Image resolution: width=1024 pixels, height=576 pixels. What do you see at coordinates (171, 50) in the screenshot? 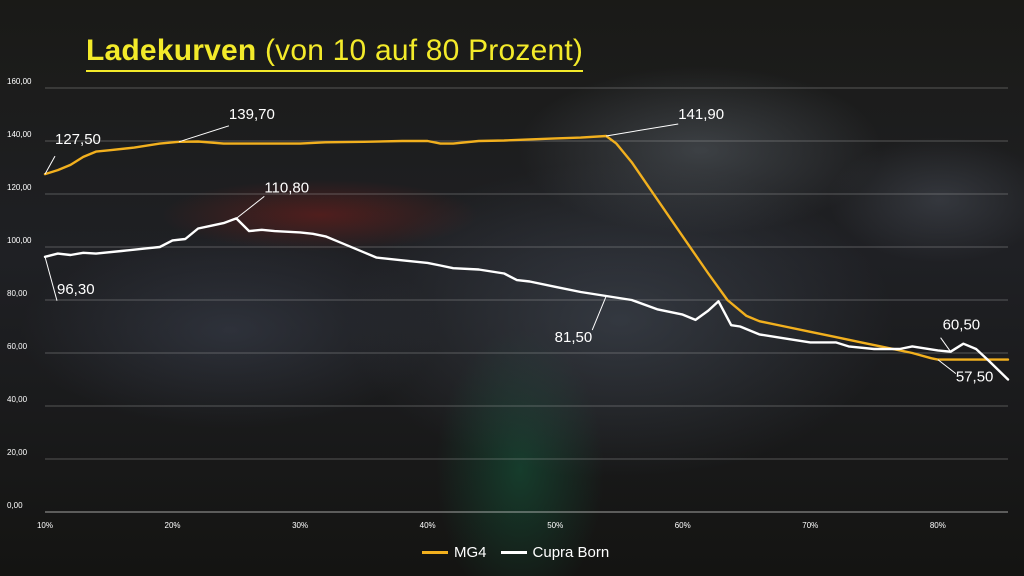
I see `title-main: Ladekurven` at bounding box center [171, 50].